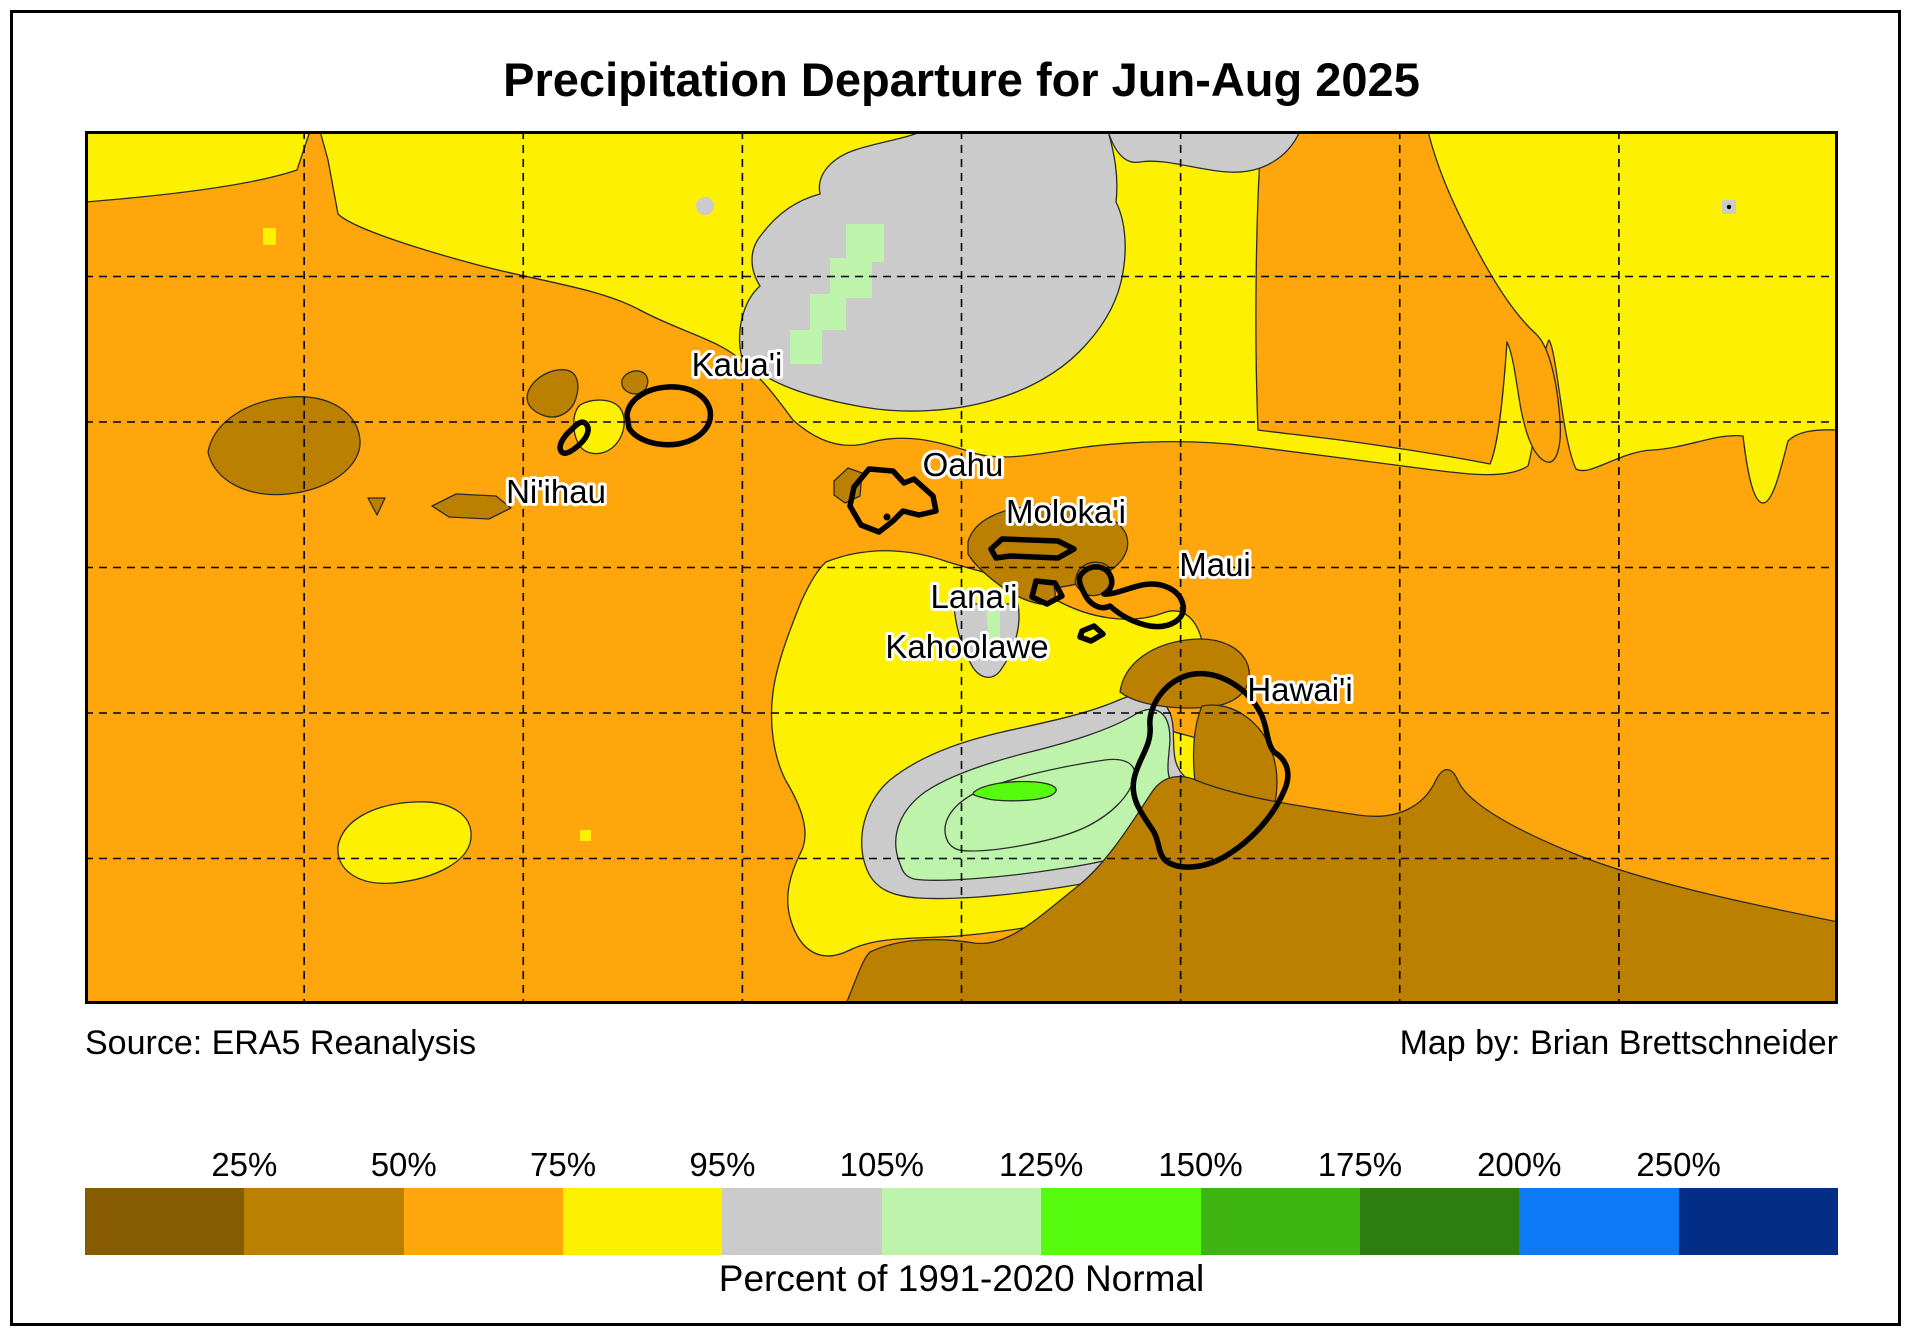  What do you see at coordinates (737, 364) in the screenshot?
I see `island-label-kauai: Kaua'i` at bounding box center [737, 364].